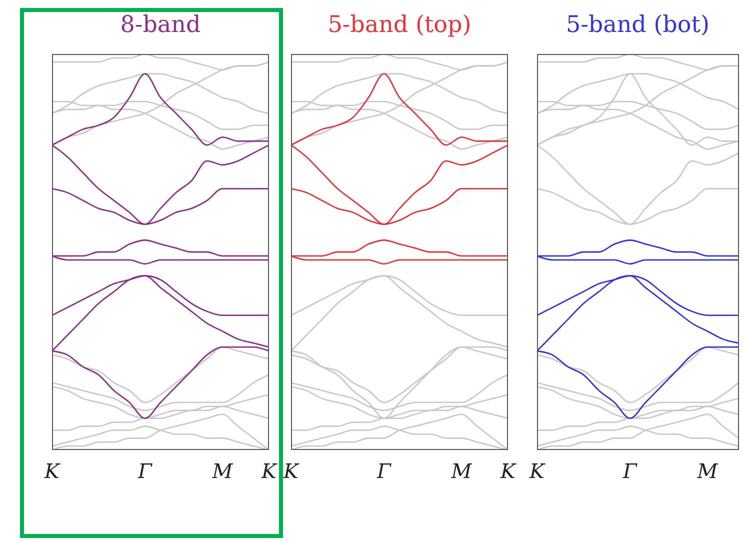 This screenshot has height=541, width=743. Describe the element at coordinates (399, 25) in the screenshot. I see `chart-title: 5-band (top)` at that location.